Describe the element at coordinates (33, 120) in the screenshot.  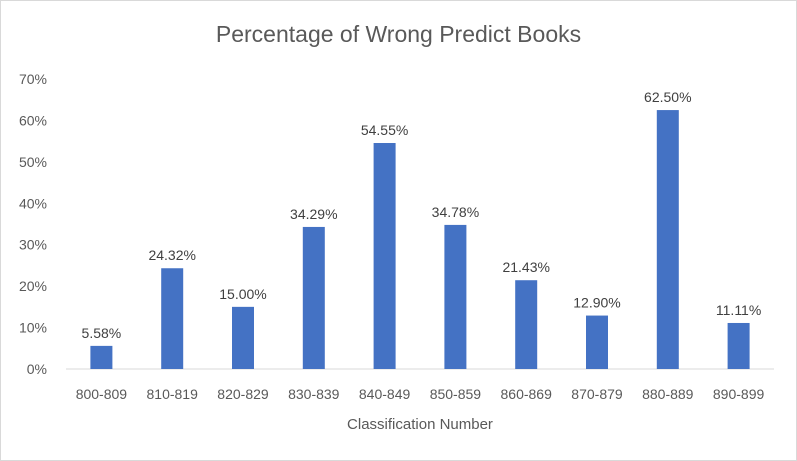
I see `y-tick-label: 60%` at that location.